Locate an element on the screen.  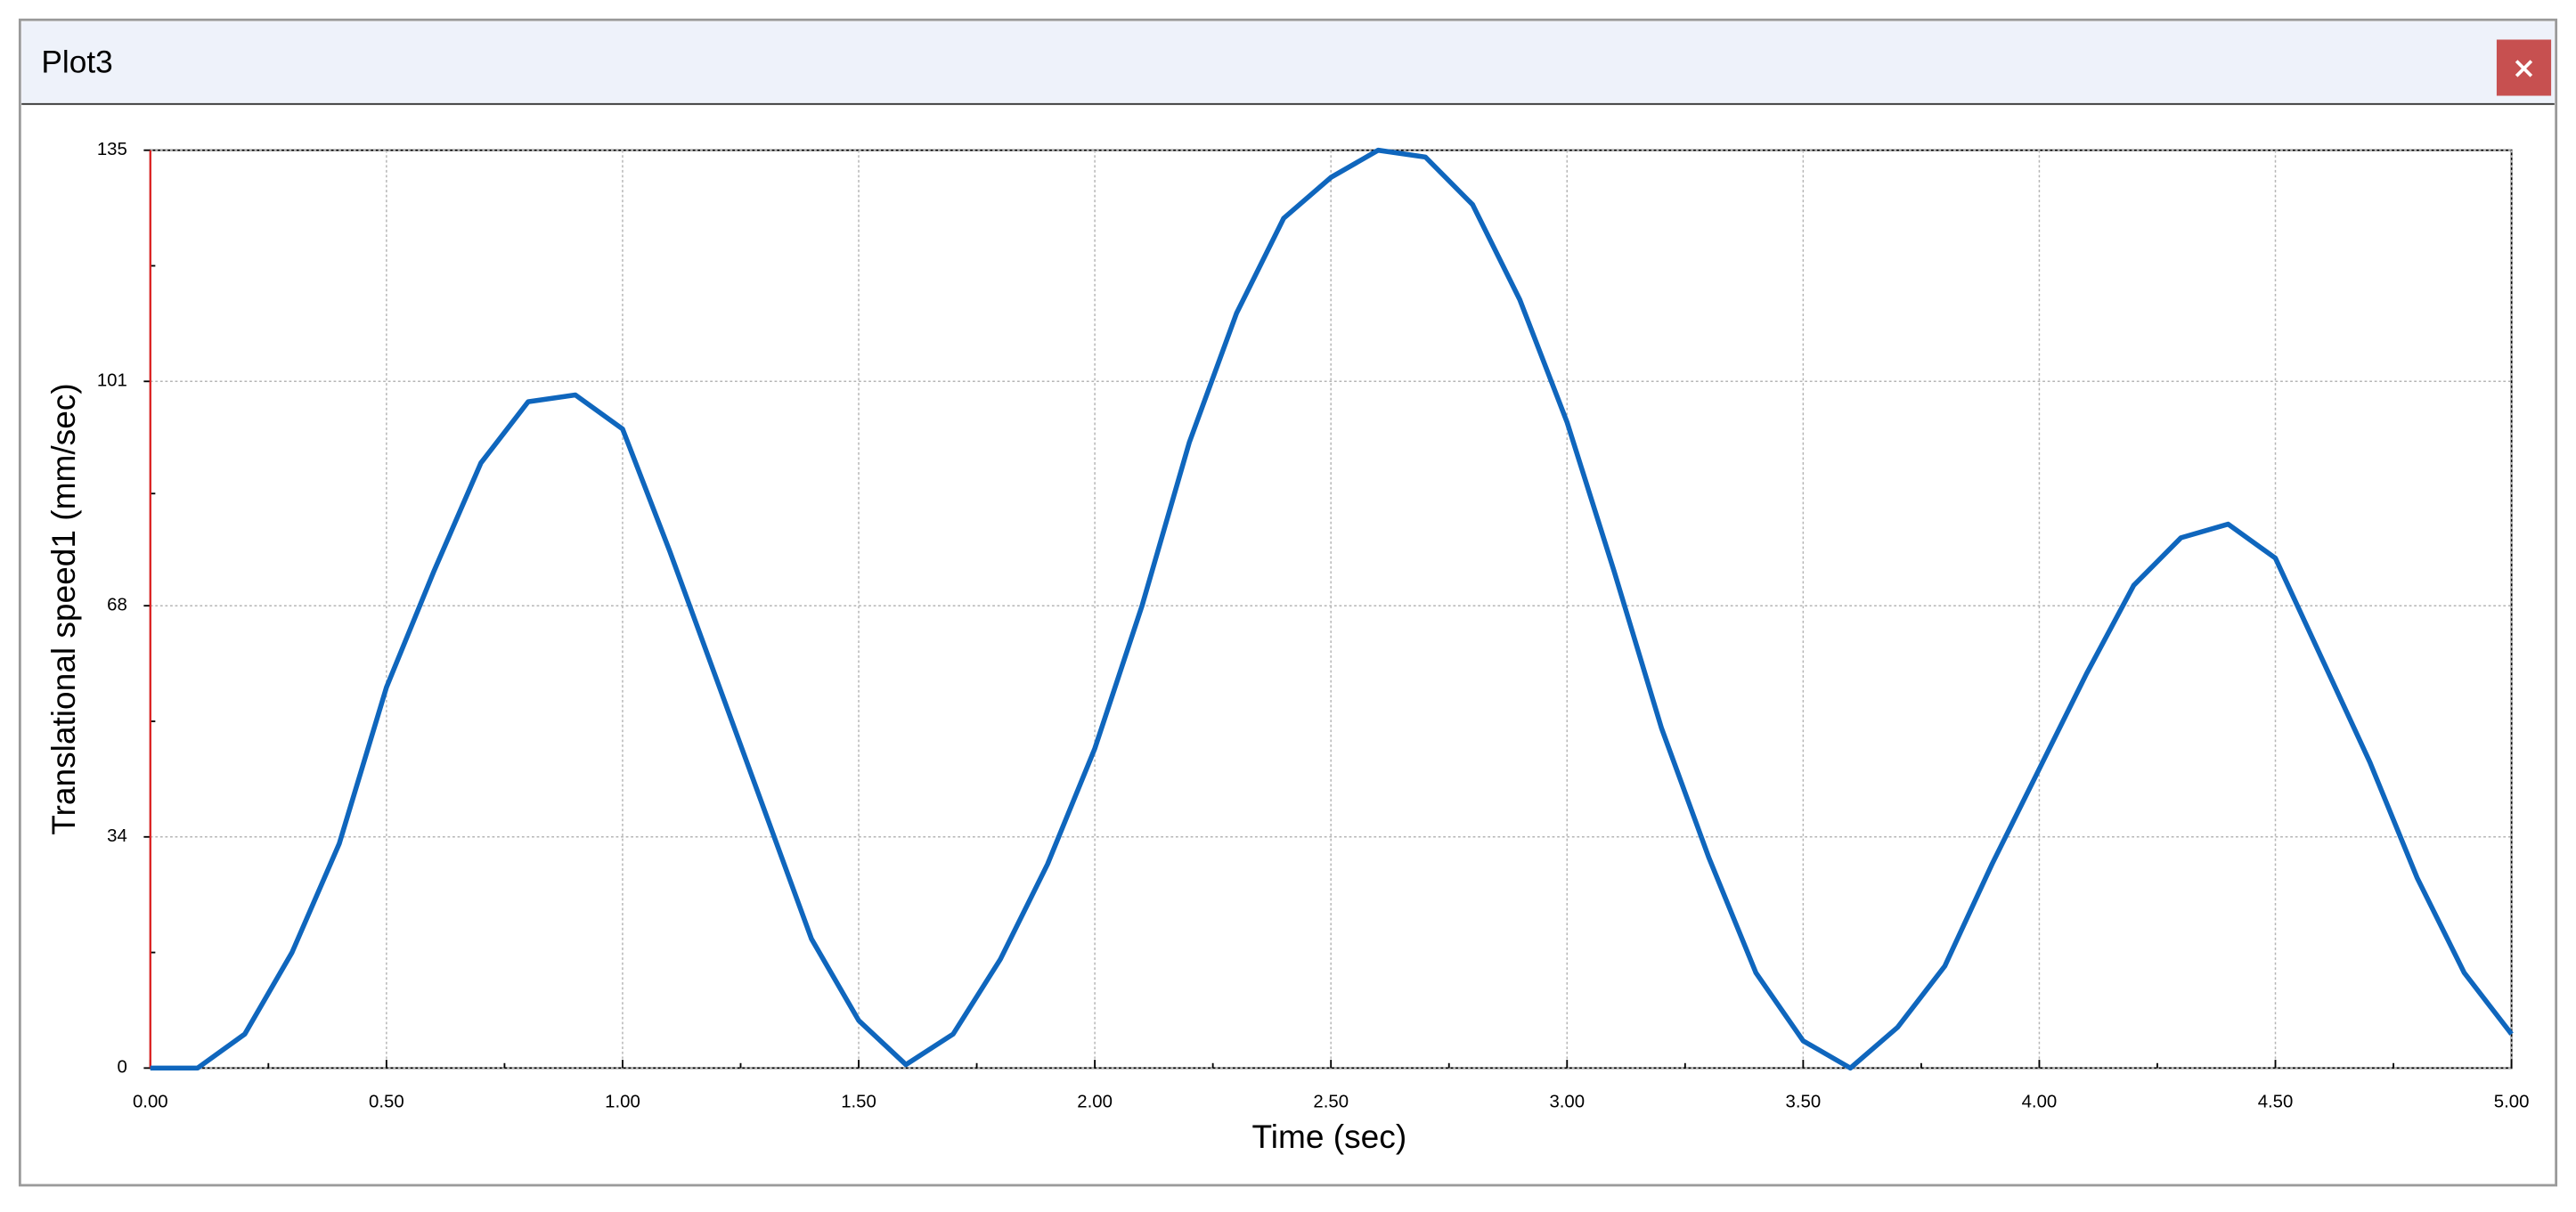
x-tick-label: 1.00 is located at coordinates (622, 1102).